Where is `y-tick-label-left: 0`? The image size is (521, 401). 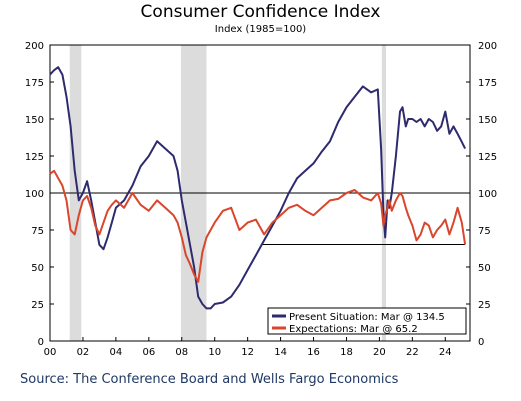 y-tick-label-left: 0 is located at coordinates (41, 342).